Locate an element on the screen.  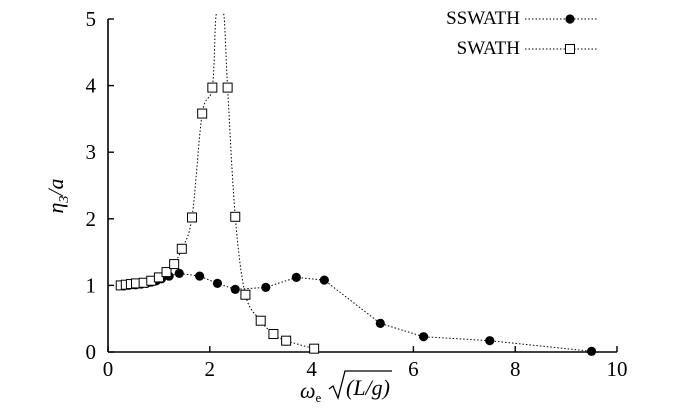
x-label-omega: ωe is located at coordinates (311, 391).